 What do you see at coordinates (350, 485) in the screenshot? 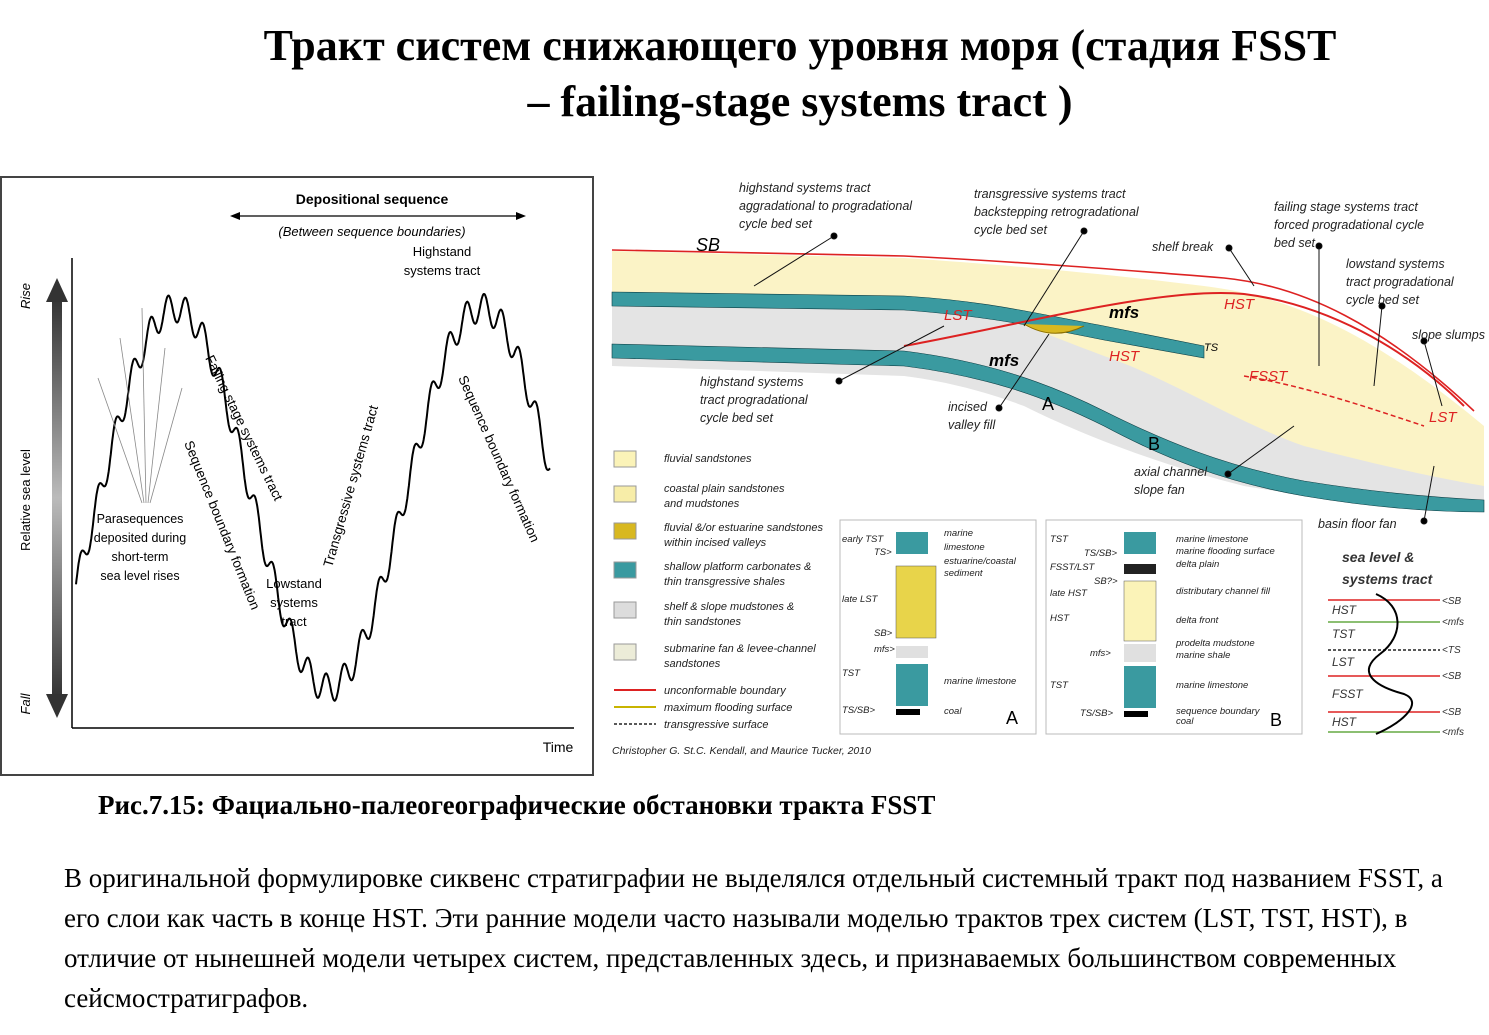
I see `transgressive-label: Transgressive systems tract` at bounding box center [350, 485].